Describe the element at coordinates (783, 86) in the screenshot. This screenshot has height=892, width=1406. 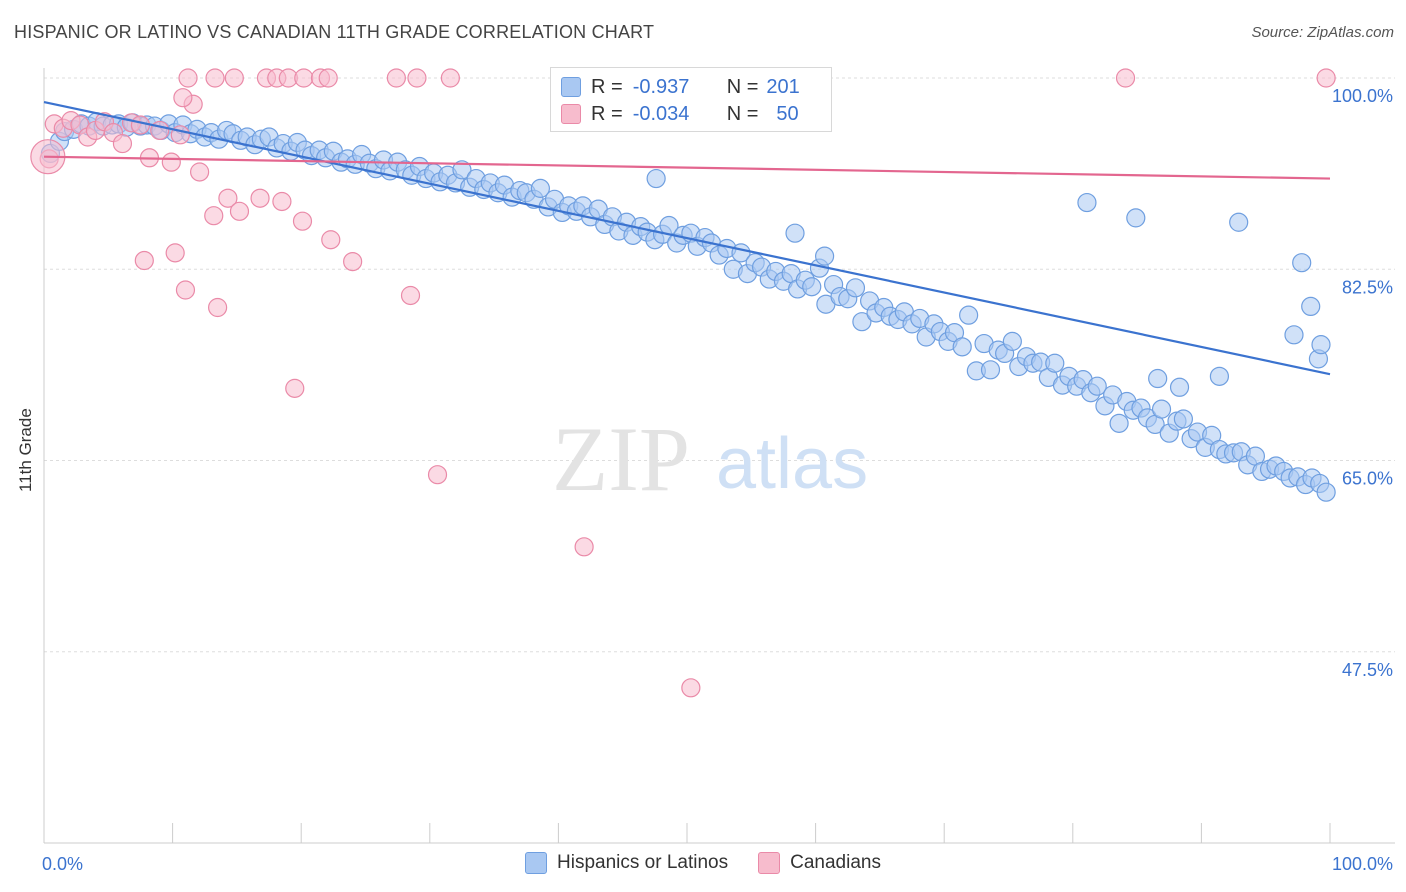
I see `legend-n-value-hispanics: 201` at that location.